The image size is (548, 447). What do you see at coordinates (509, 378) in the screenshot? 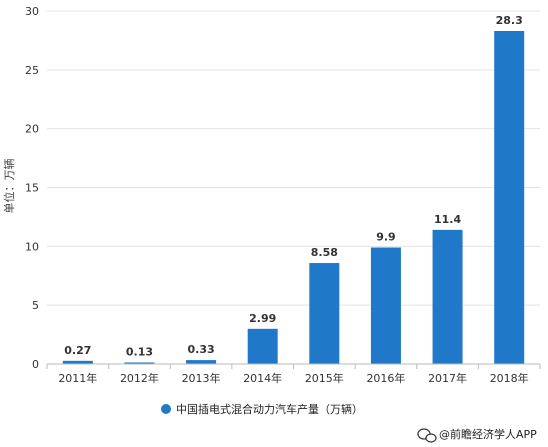
I see `x-tick-label: 2018年` at bounding box center [509, 378].